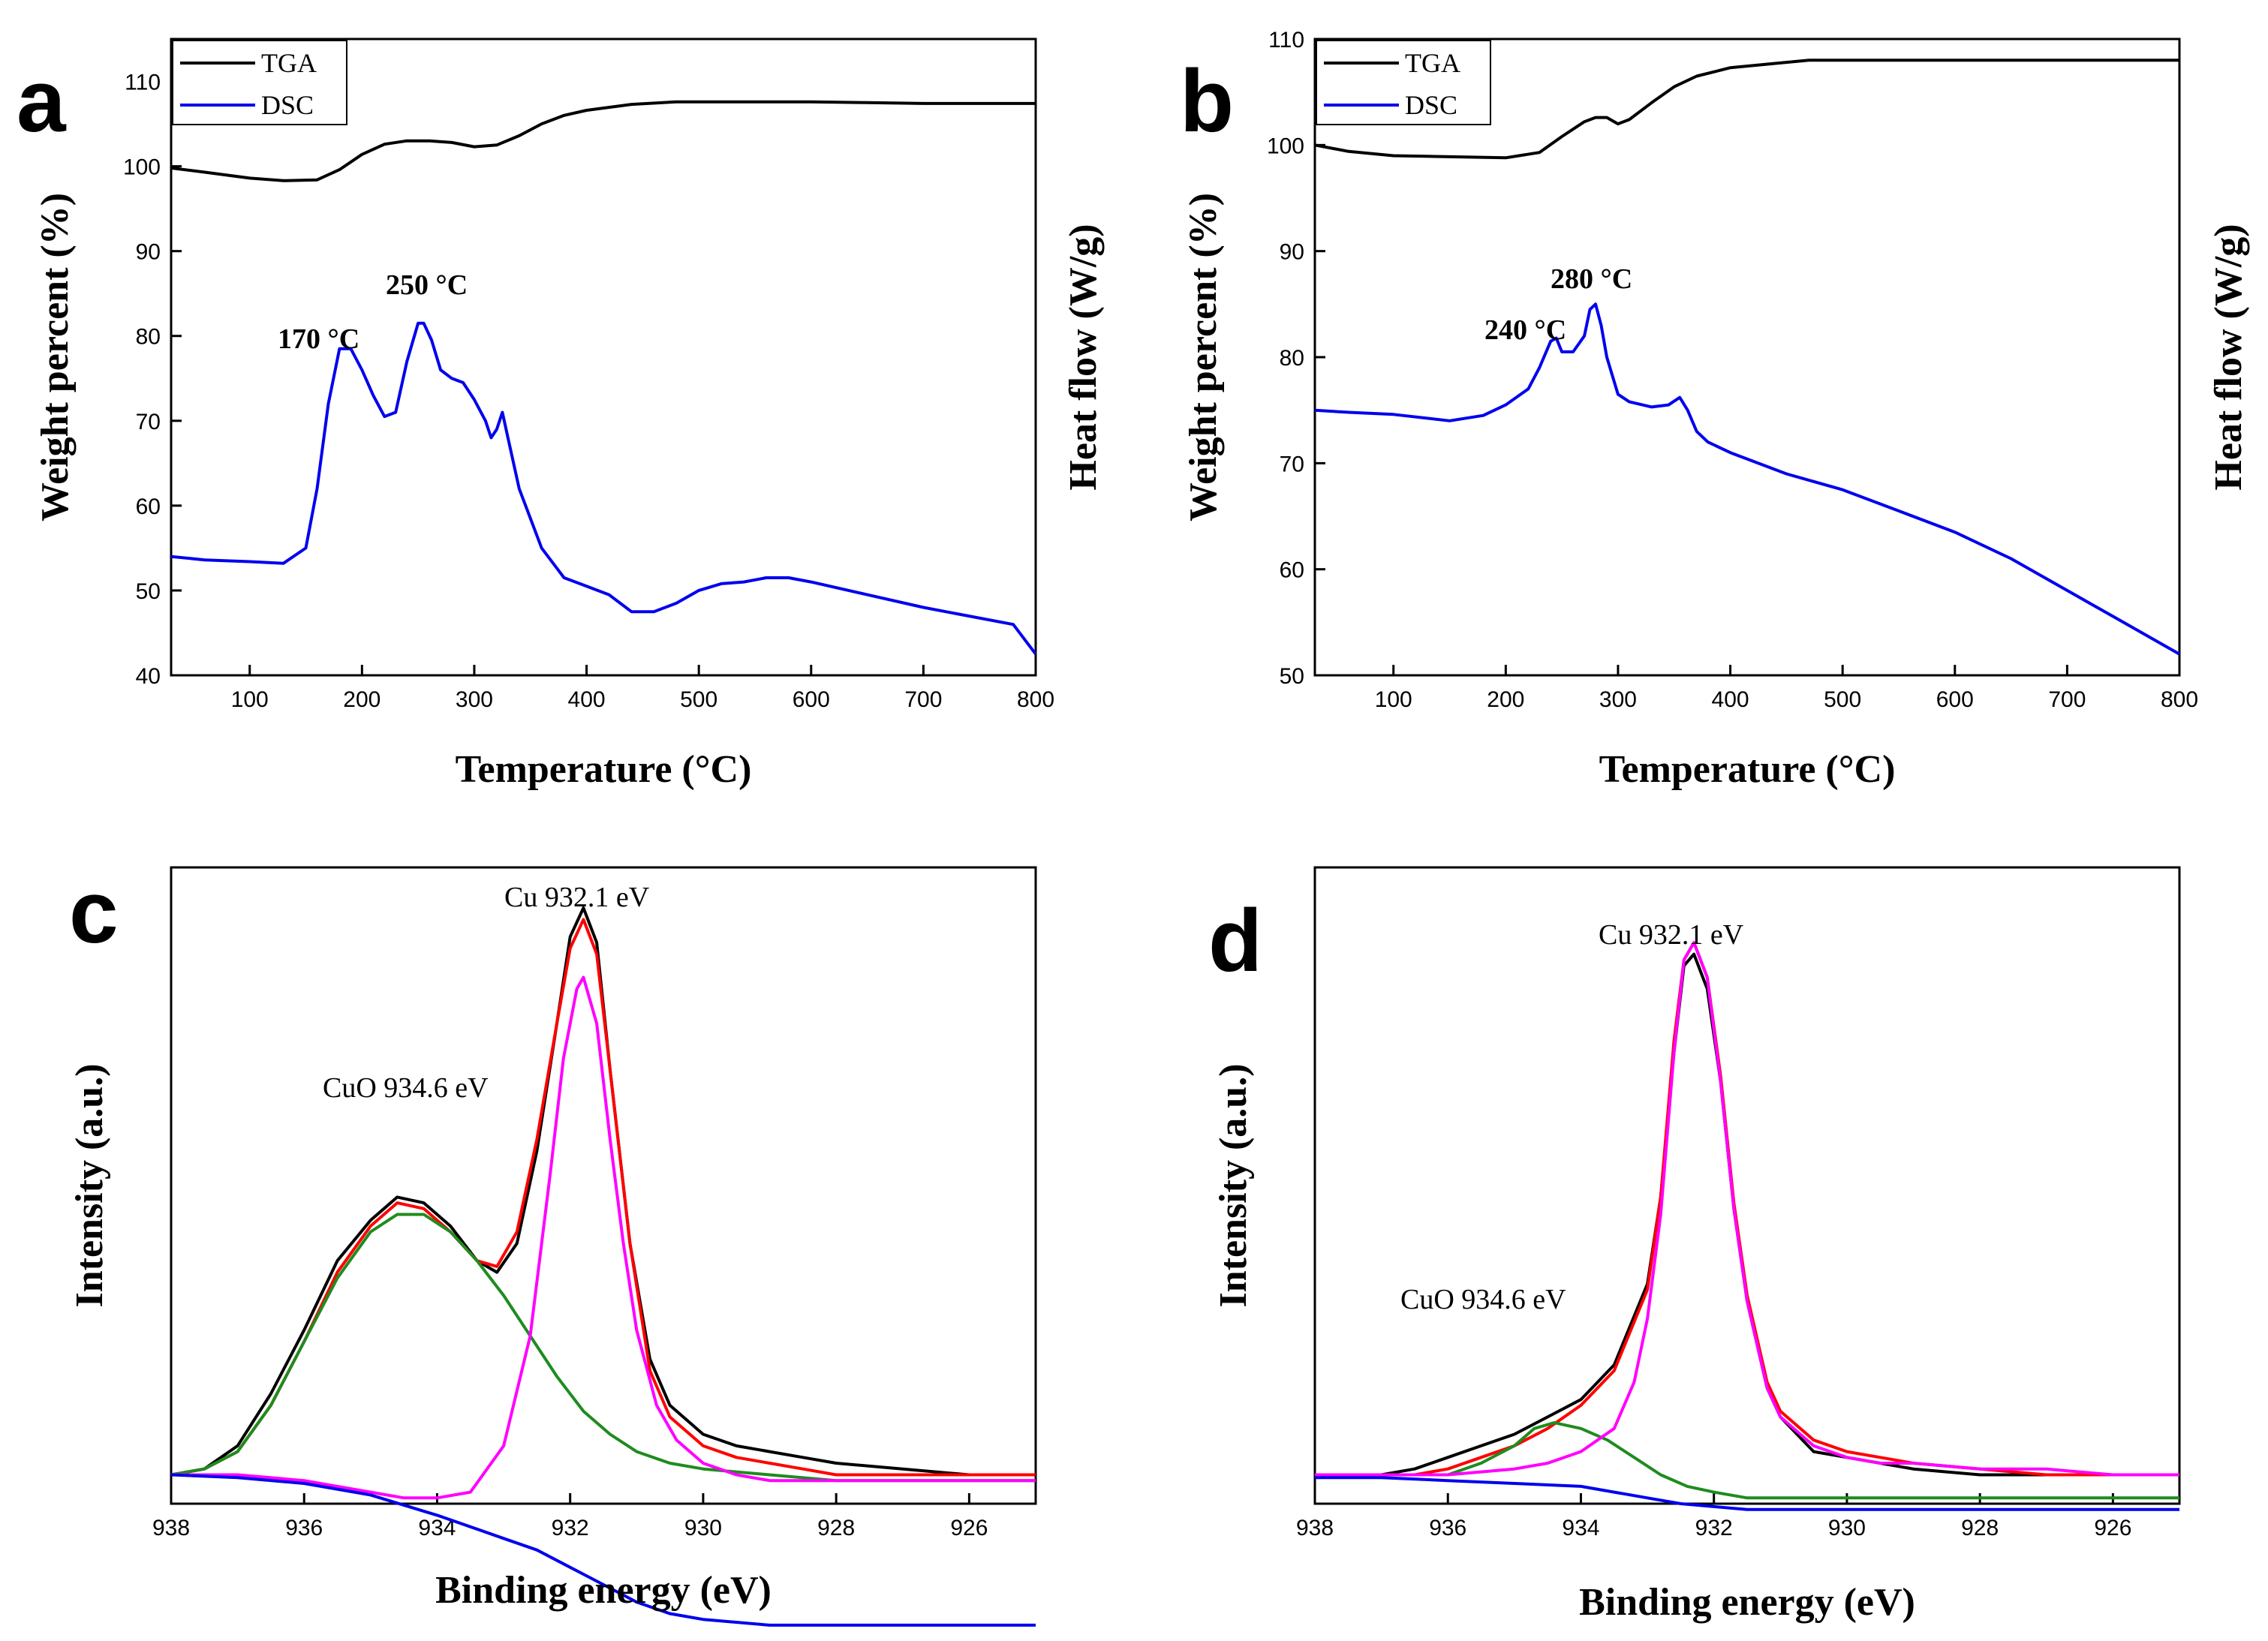  What do you see at coordinates (1292, 570) in the screenshot?
I see `panel-b-y-tick-label: 60` at bounding box center [1292, 570].